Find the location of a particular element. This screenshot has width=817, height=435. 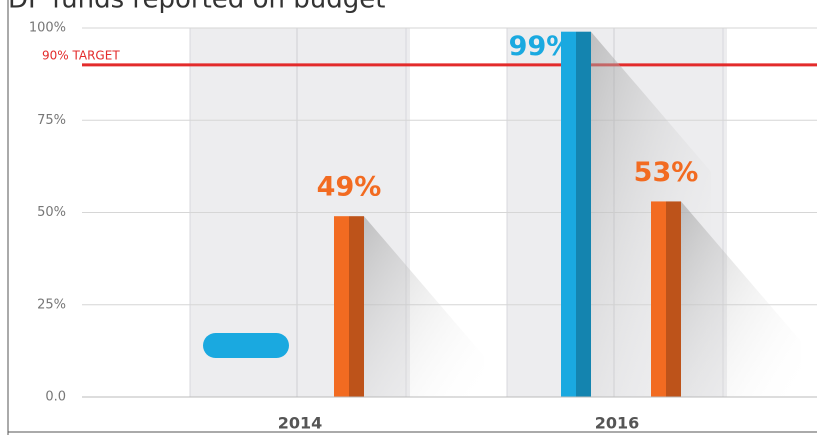

y-tick-label: 100% is located at coordinates (47, 28).